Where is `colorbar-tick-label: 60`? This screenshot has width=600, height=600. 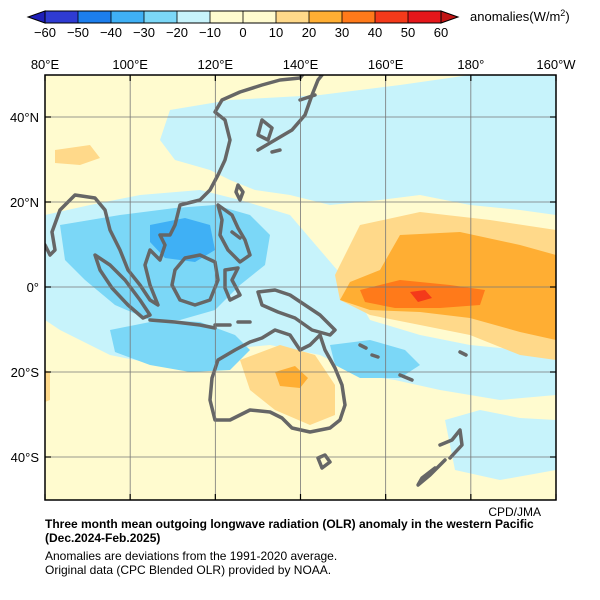 colorbar-tick-label: 60 is located at coordinates (441, 32).